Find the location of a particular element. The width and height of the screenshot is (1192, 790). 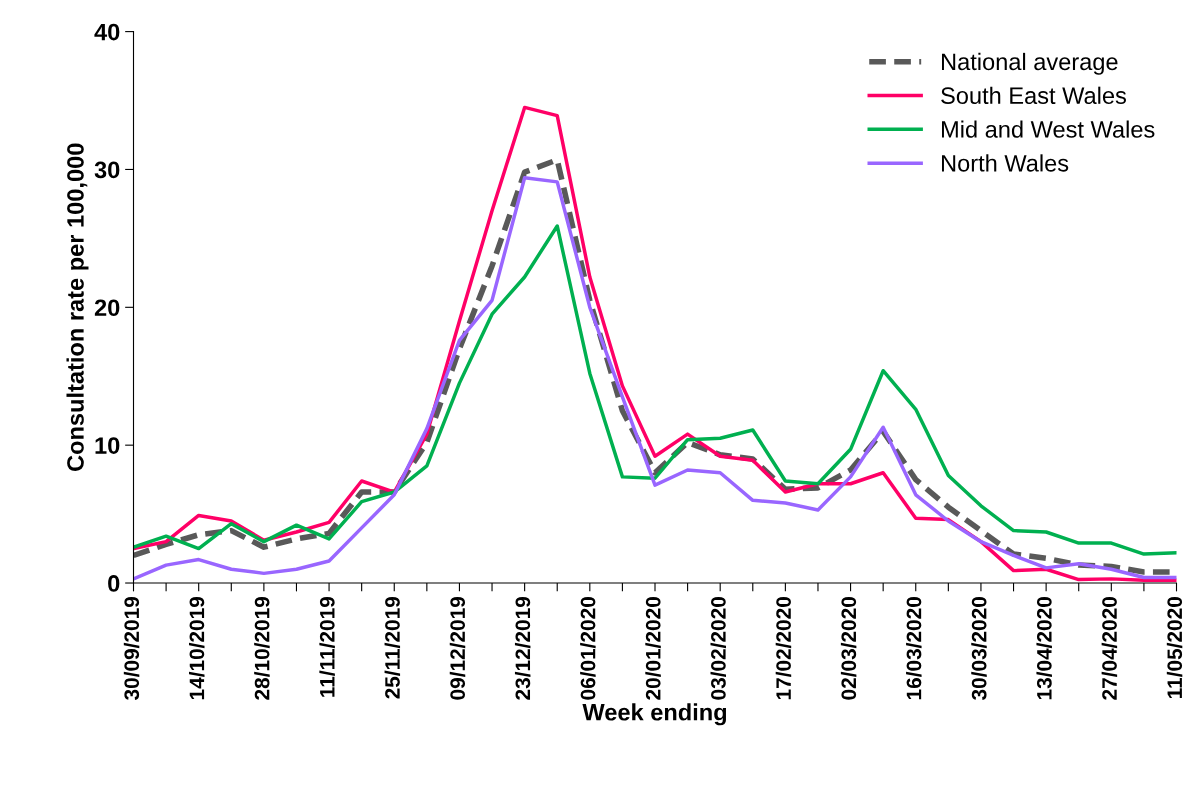

legend-label: South East Wales is located at coordinates (1033, 95).